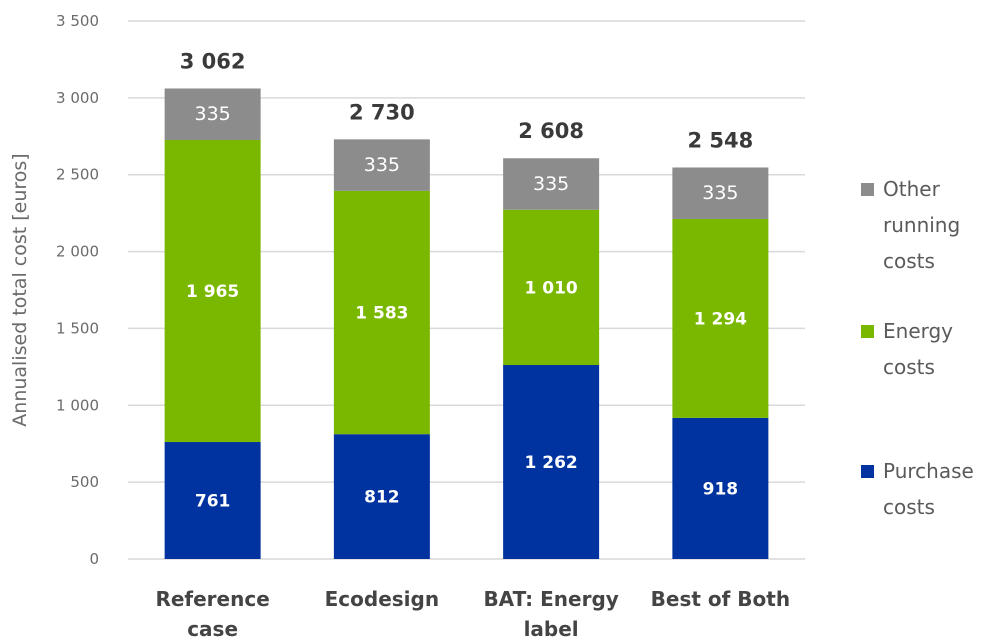 This screenshot has width=1001, height=643. Describe the element at coordinates (77, 328) in the screenshot. I see `y-tick-label: 1 500` at that location.